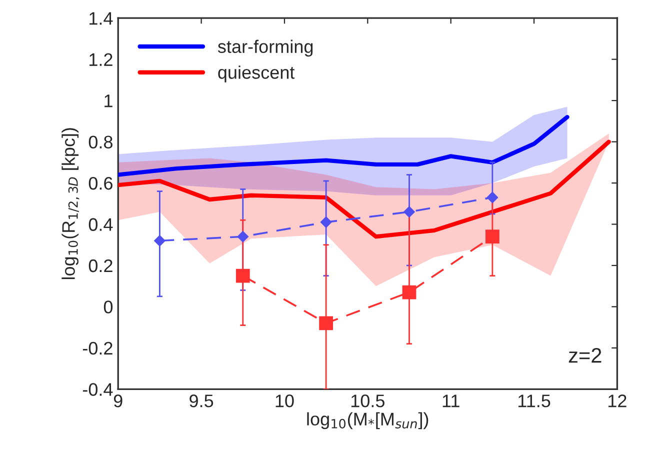 The height and width of the screenshot is (452, 649). Describe the element at coordinates (367, 421) in the screenshot. I see `x-axis-title: log$_{10}$(M$_{*}$[M$_{sun}$])` at that location.